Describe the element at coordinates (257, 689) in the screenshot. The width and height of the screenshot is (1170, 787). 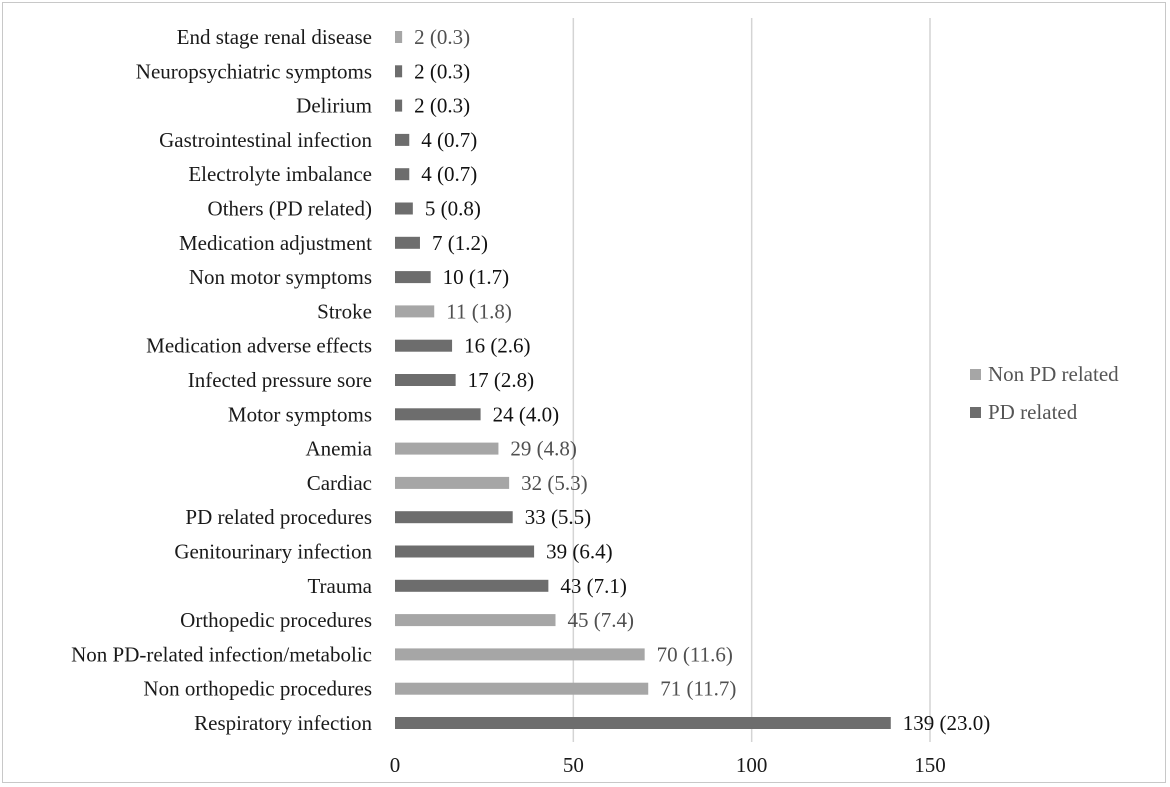
I see `category-label: Non orthopedic procedures` at that location.